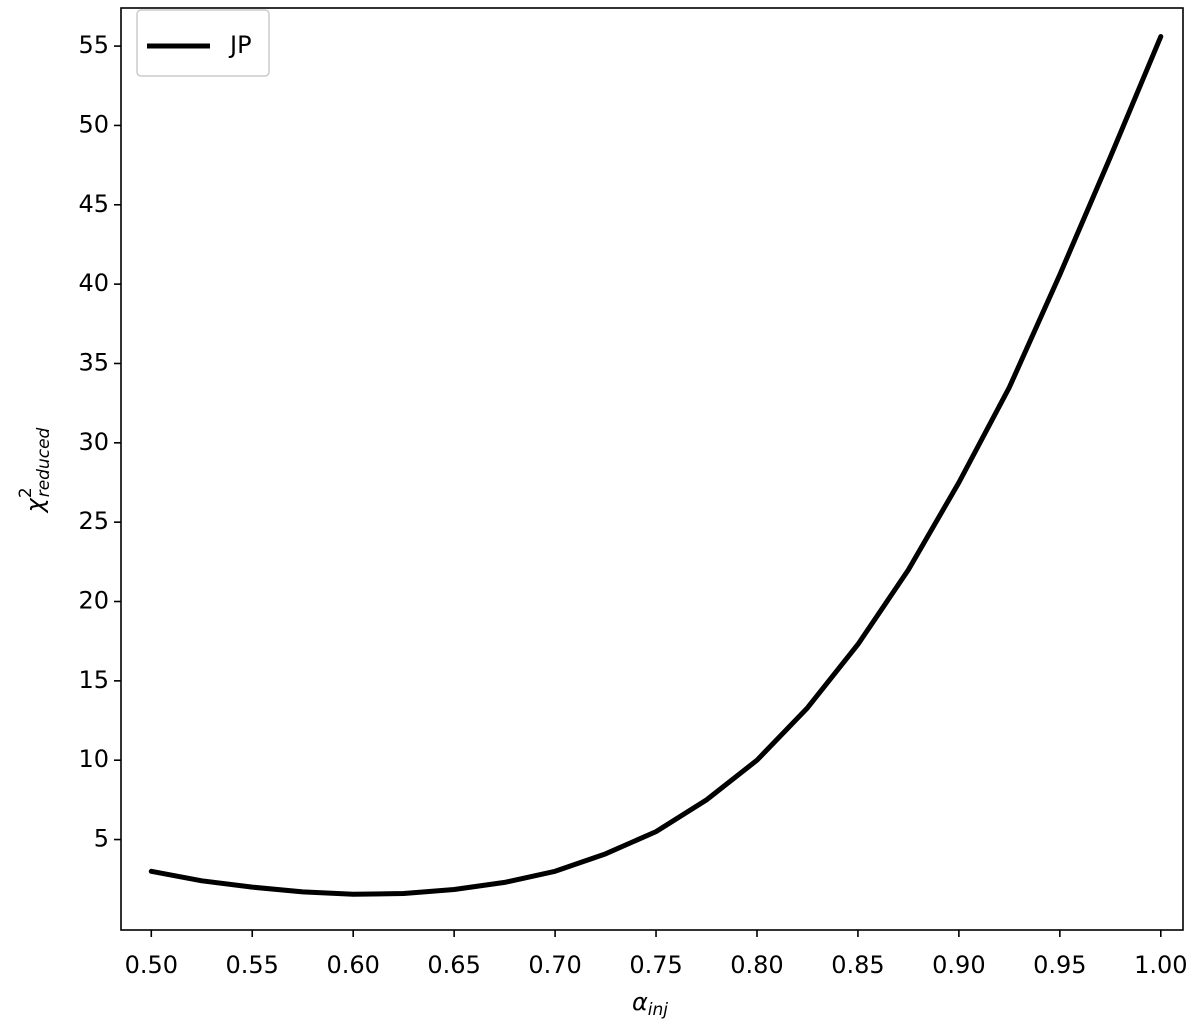  I want to click on x-tick-label: 0.95, so click(1059, 965).